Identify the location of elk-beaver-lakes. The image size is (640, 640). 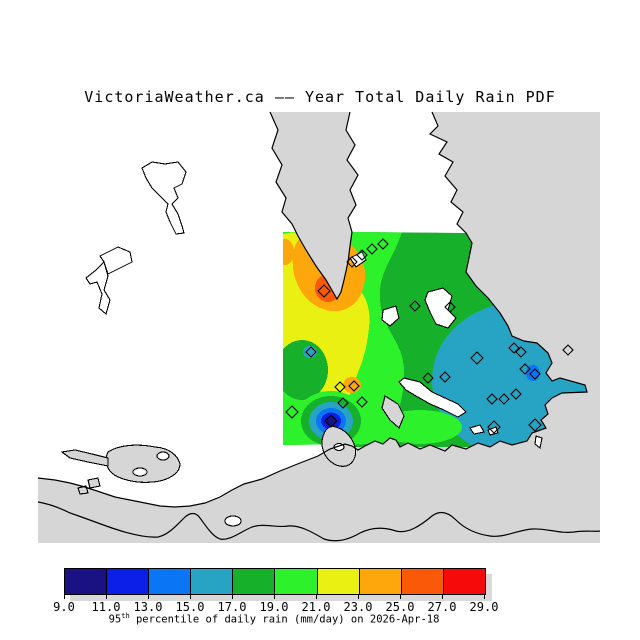
(440, 308).